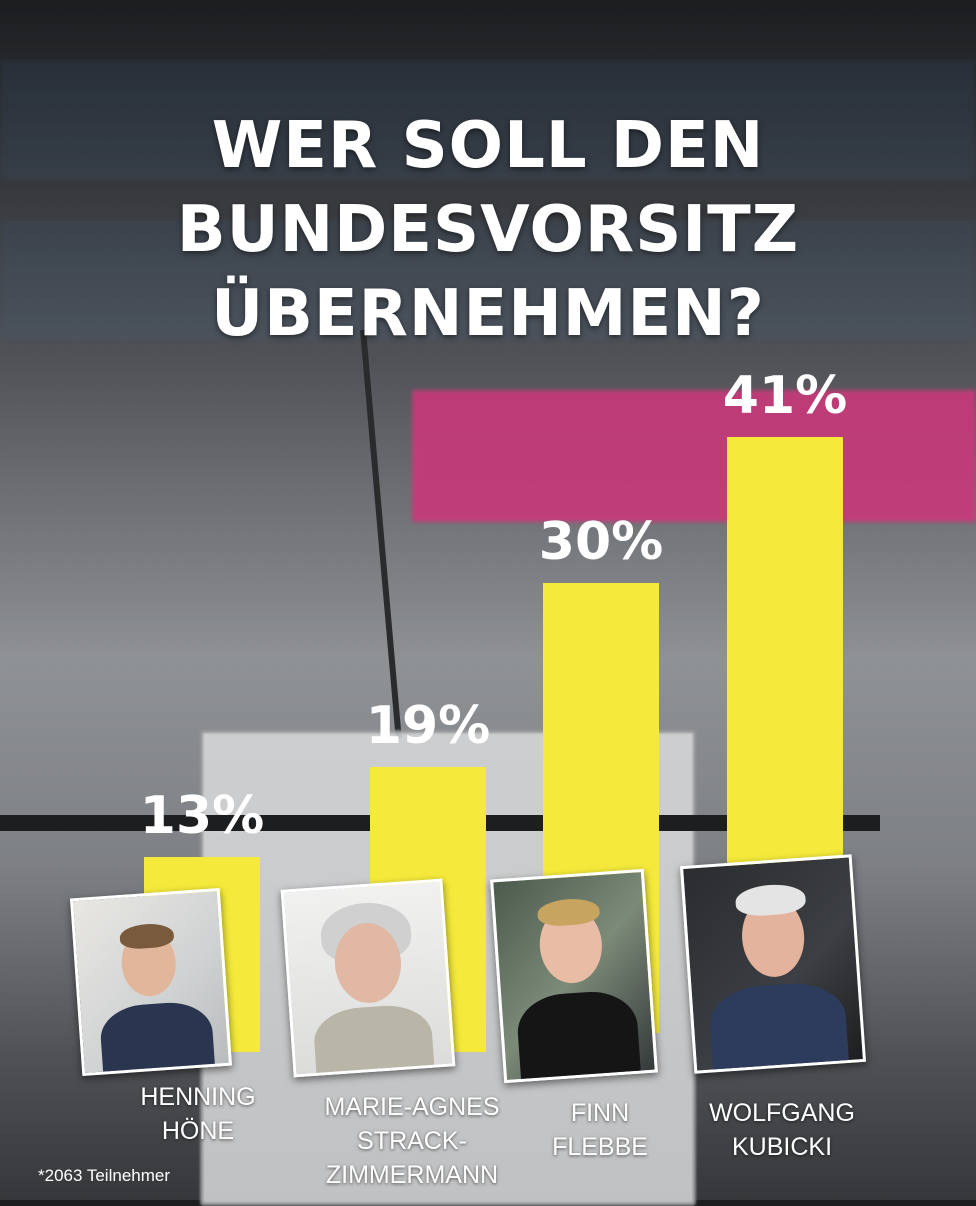 This screenshot has height=1206, width=976. Describe the element at coordinates (202, 816) in the screenshot. I see `bar-value-label-1: 13%` at that location.